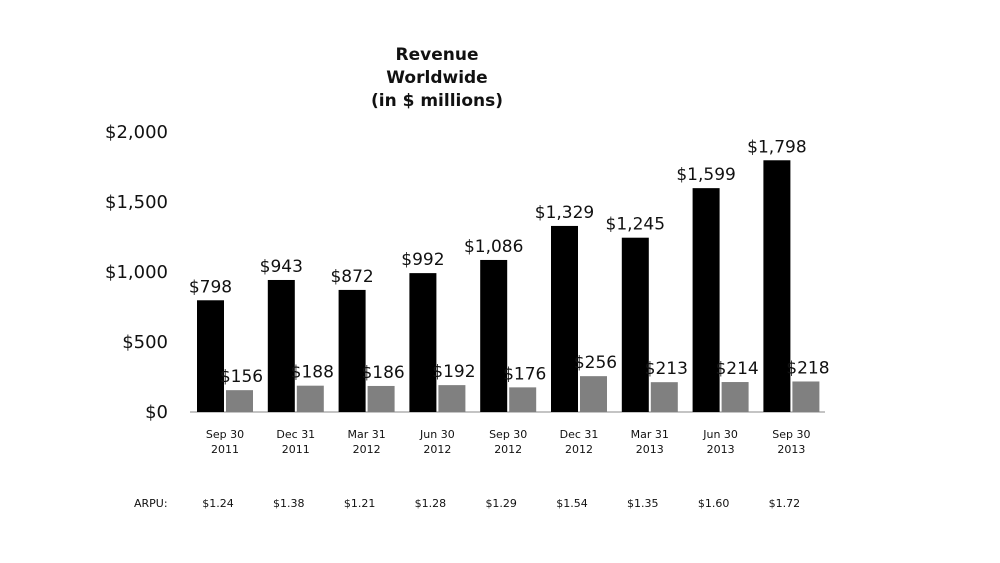 Image resolution: width=1000 pixels, height=563 pixels. What do you see at coordinates (136, 202) in the screenshot?
I see `y-tick-label: $1,500` at bounding box center [136, 202].